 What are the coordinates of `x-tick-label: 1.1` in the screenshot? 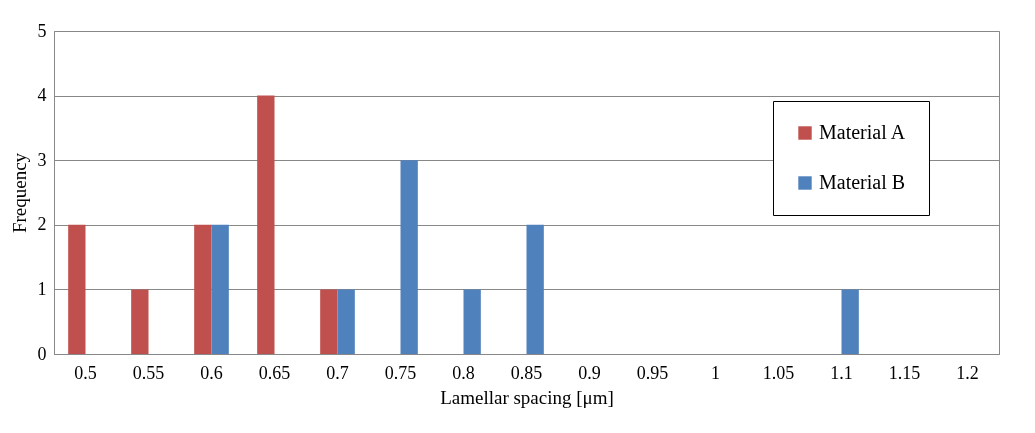 It's located at (841, 372).